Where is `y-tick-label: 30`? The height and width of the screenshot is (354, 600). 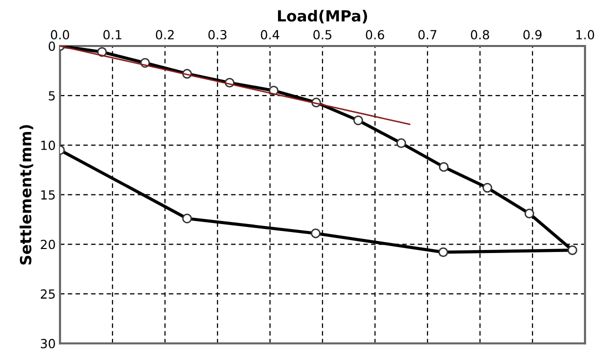
y-tick-label: 30 is located at coordinates (48, 343).